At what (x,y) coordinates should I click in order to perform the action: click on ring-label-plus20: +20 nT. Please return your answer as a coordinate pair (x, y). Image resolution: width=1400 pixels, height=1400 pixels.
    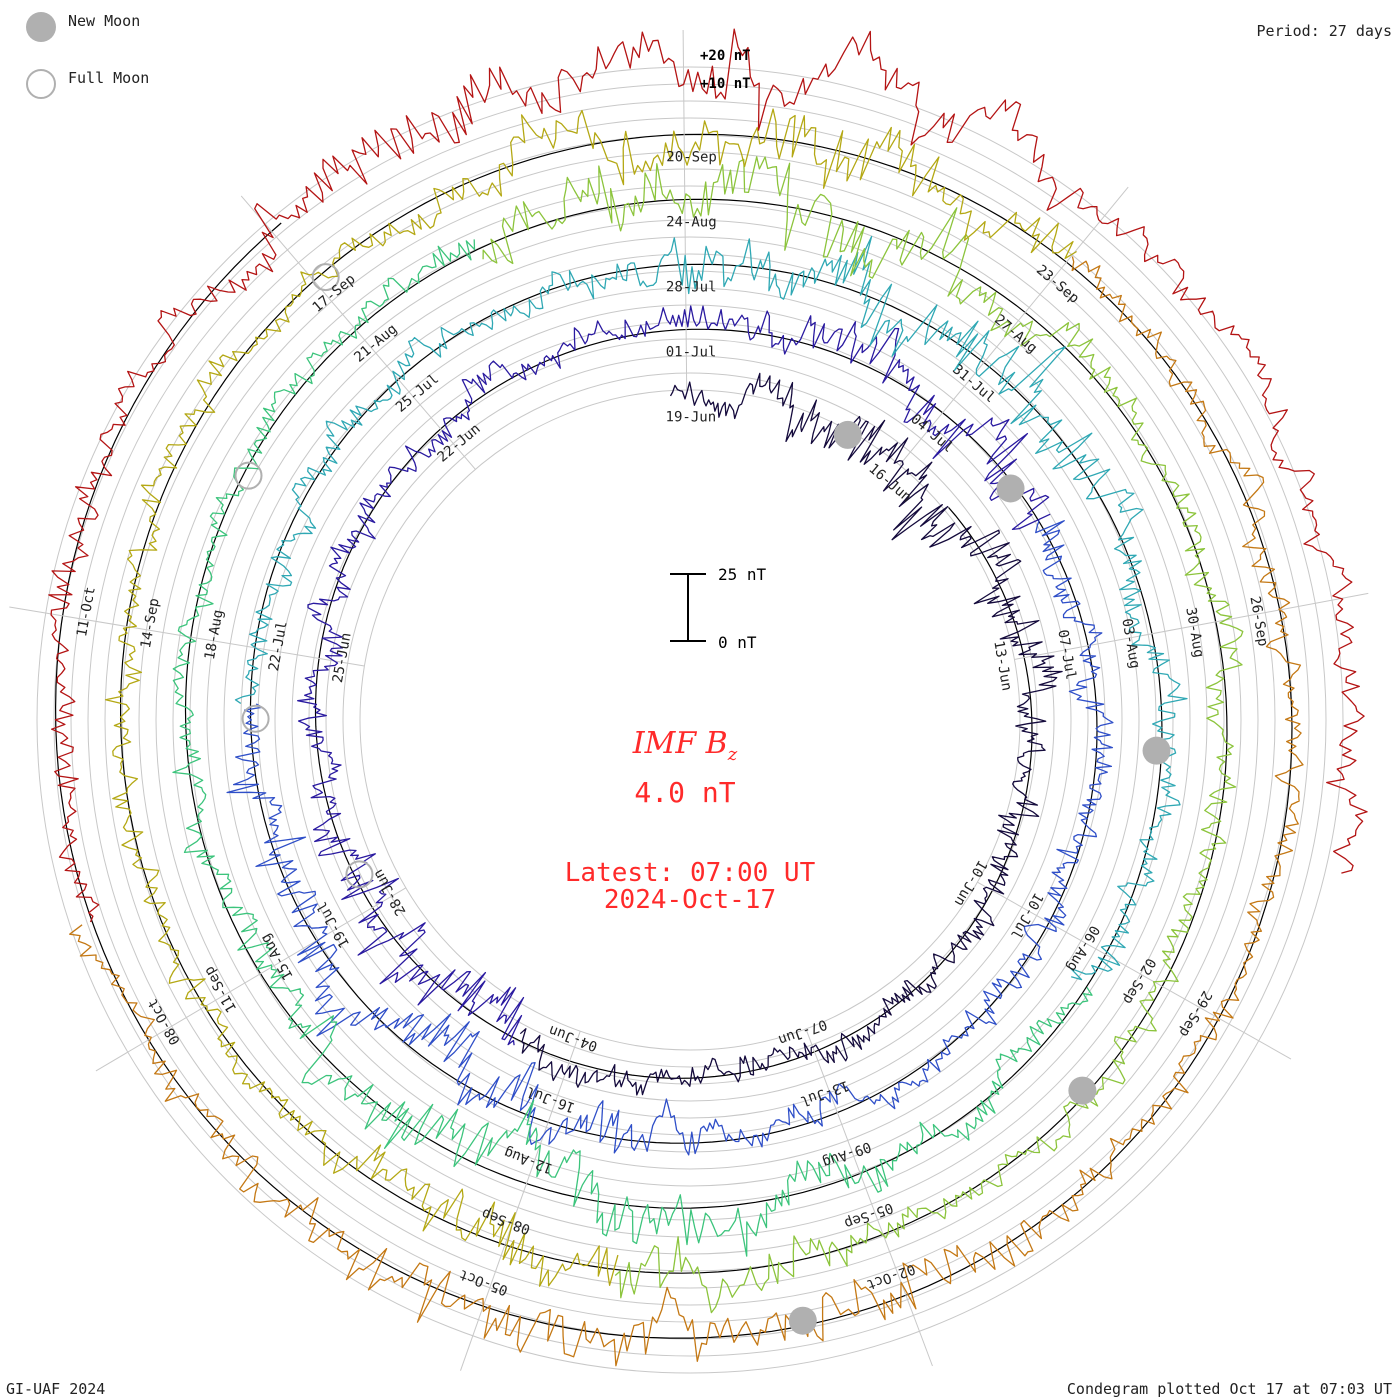
    Looking at the image, I should click on (725, 56).